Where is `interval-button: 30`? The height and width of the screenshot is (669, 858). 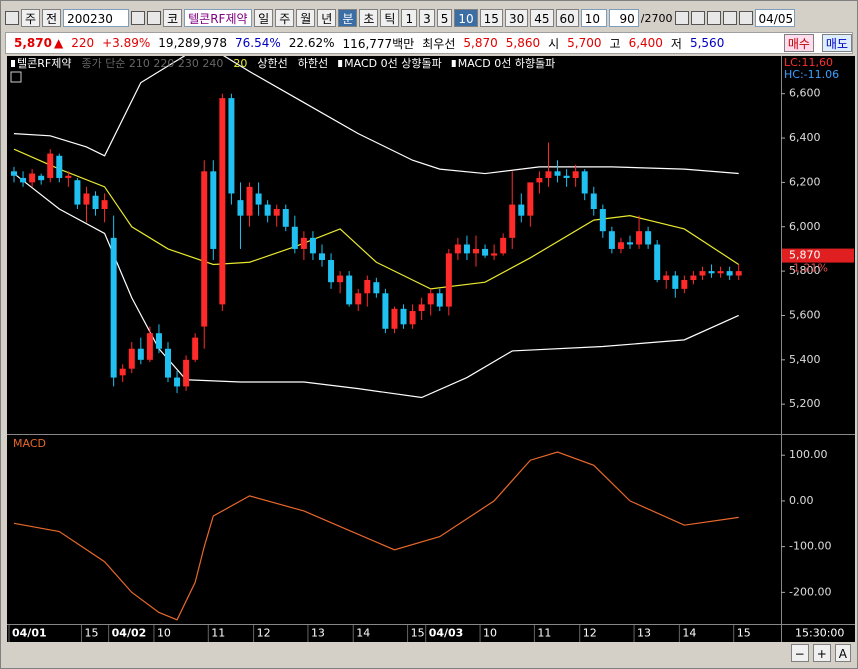 interval-button: 30 is located at coordinates (516, 18).